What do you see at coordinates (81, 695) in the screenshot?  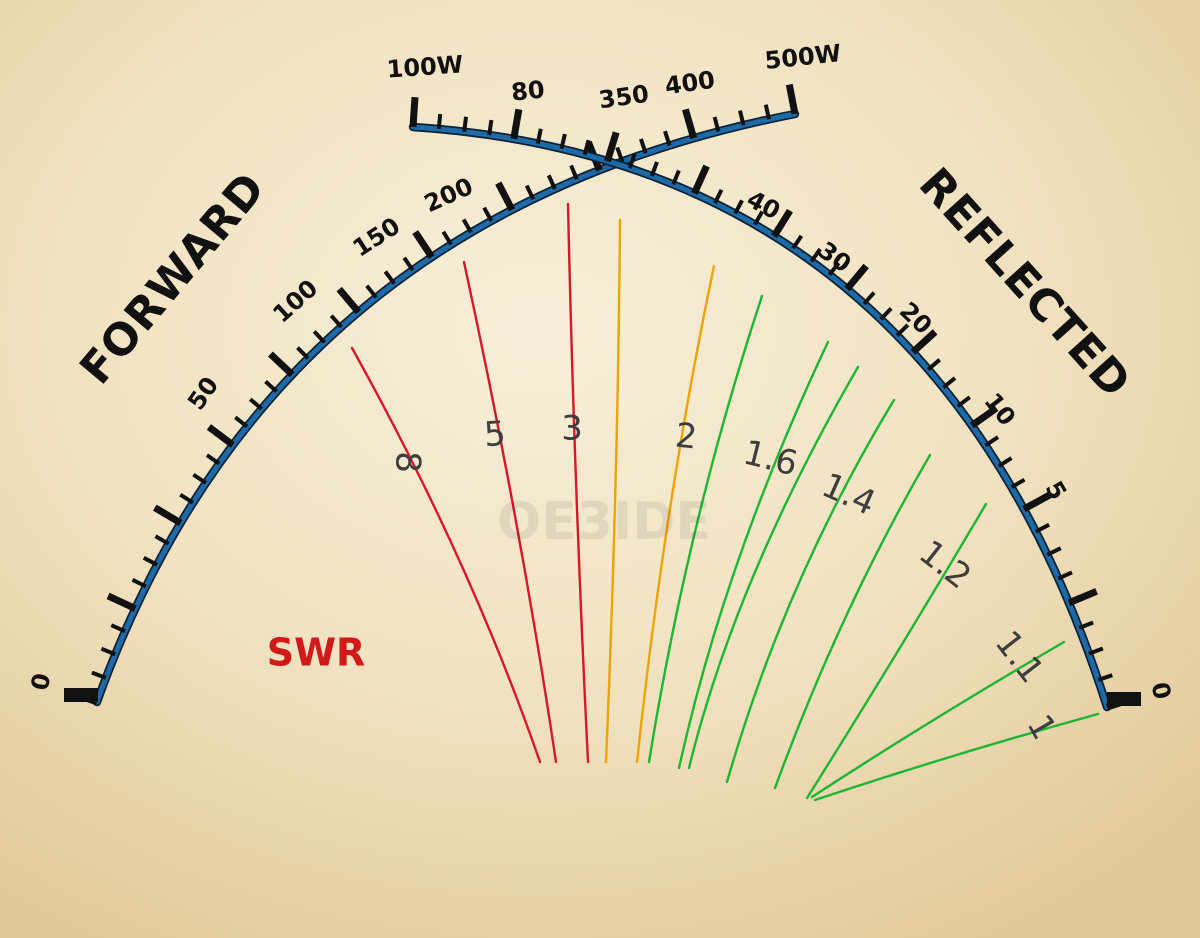 I see `forward-zero-stop` at bounding box center [81, 695].